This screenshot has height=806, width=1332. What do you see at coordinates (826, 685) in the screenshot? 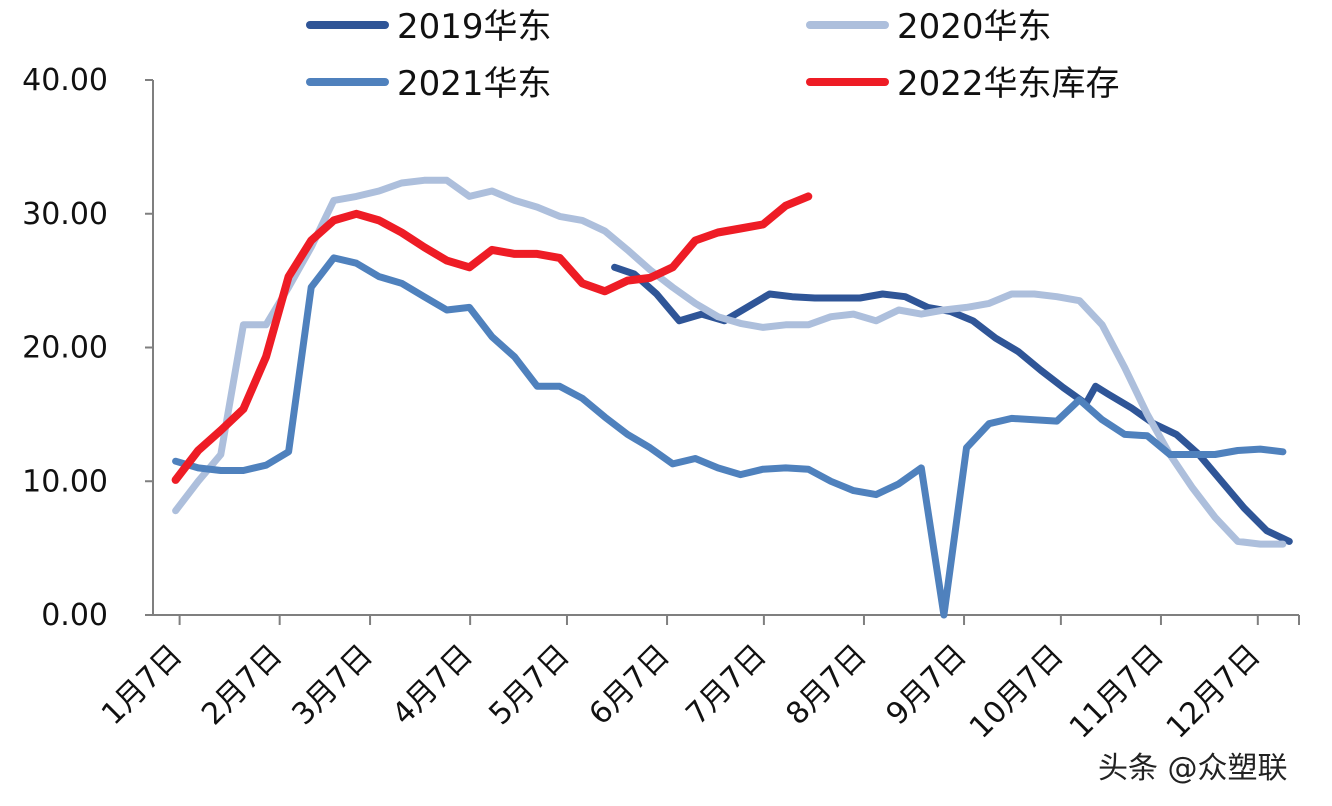
I see `x-tick-label: 8月7日` at bounding box center [826, 685].